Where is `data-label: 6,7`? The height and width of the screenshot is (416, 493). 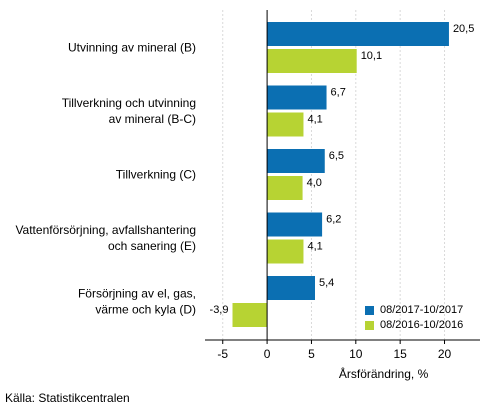 data-label: 6,7 is located at coordinates (338, 93).